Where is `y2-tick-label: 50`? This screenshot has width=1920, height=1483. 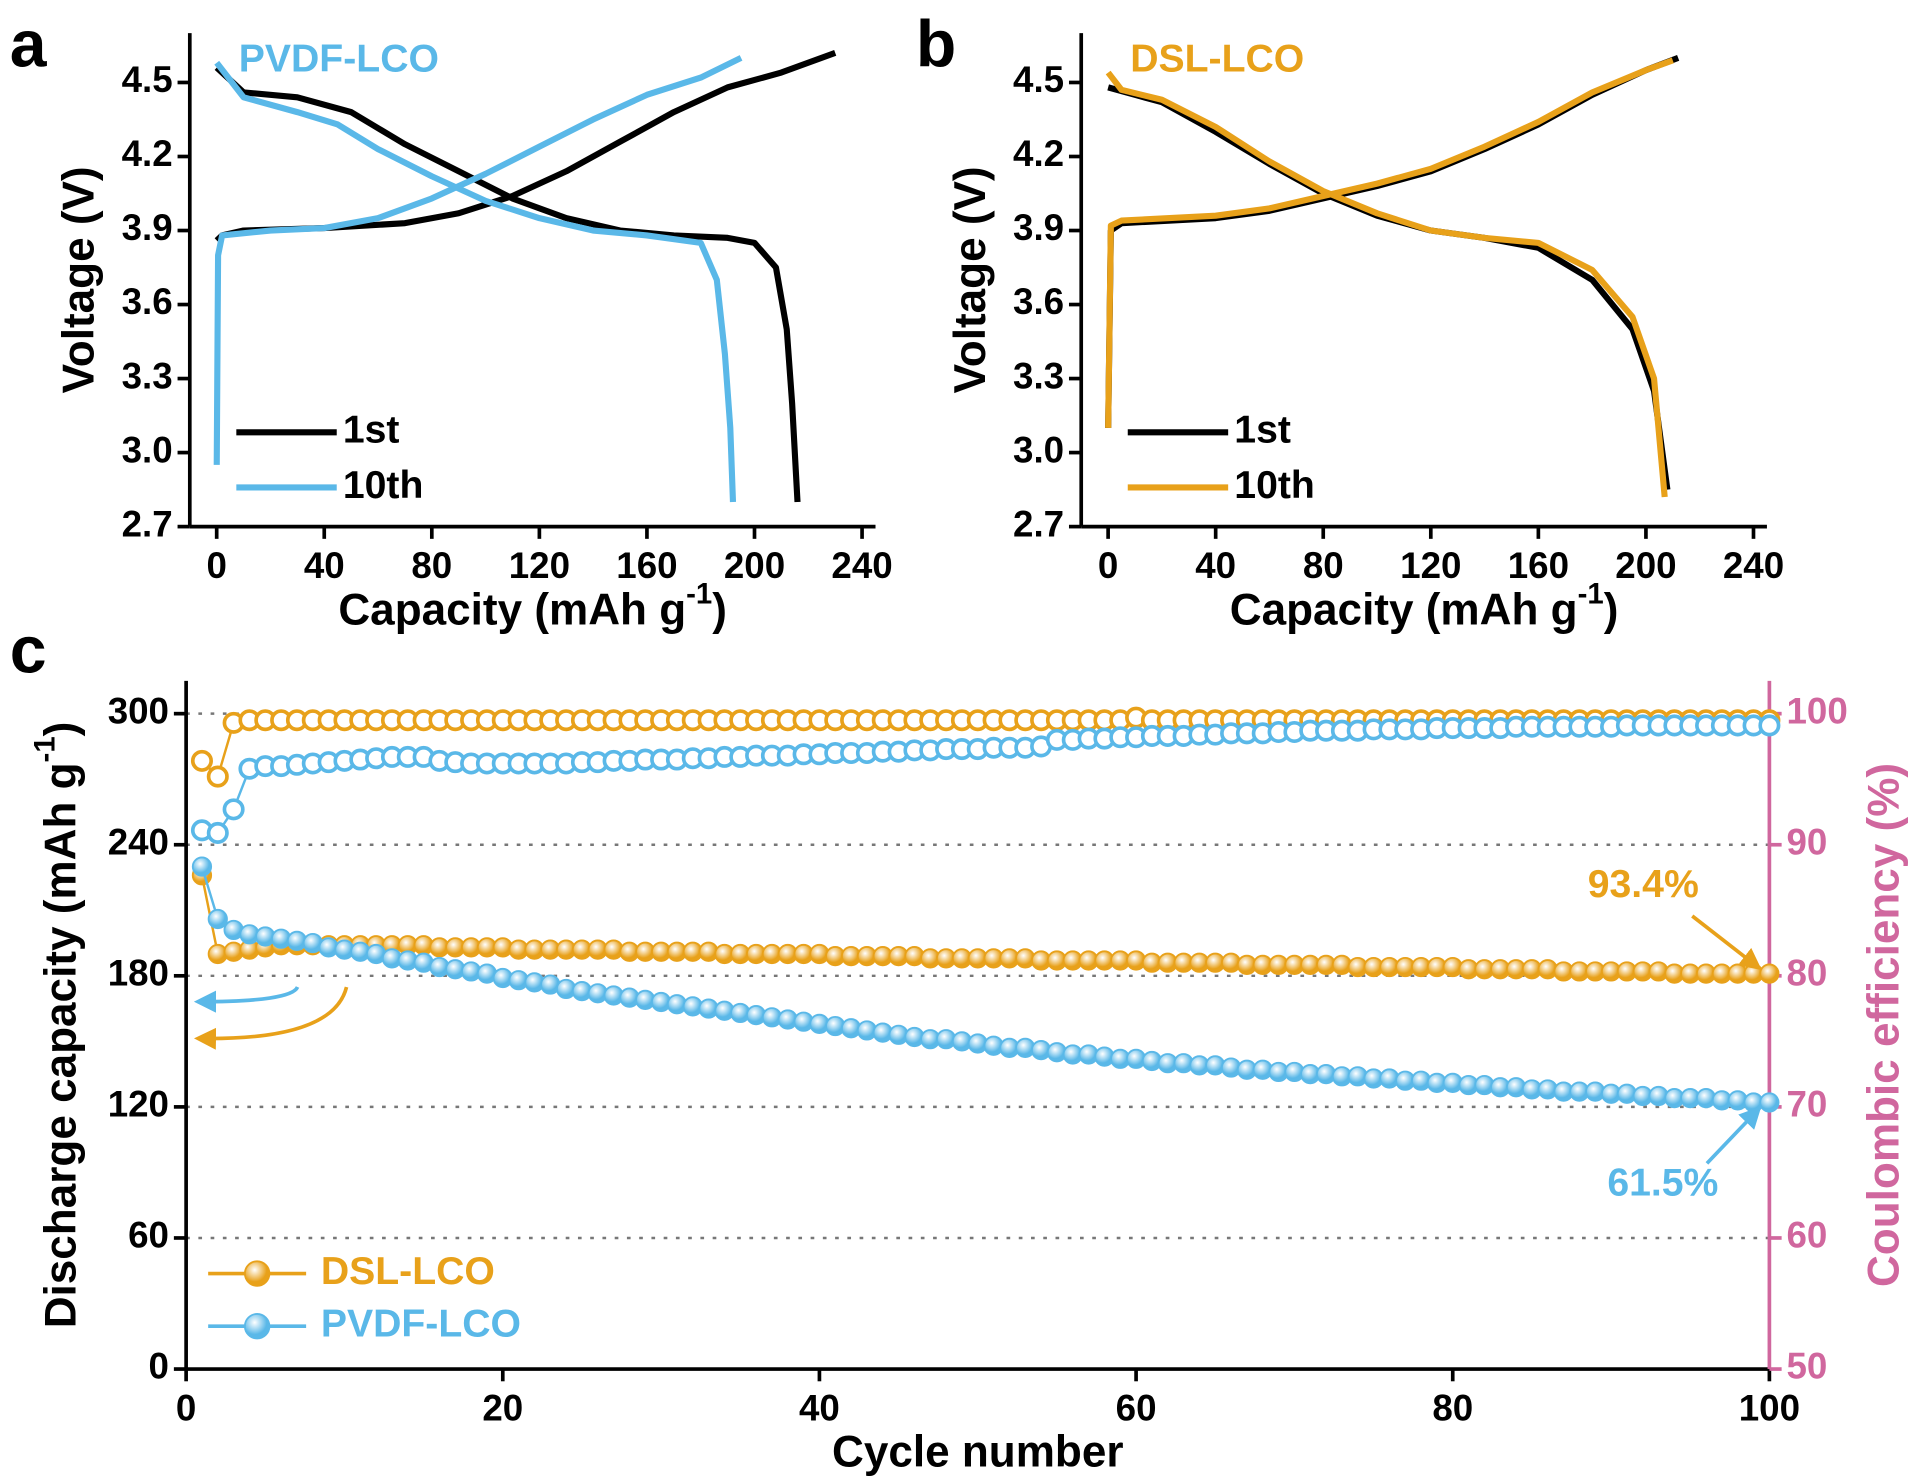 y2-tick-label: 50 is located at coordinates (1807, 1366).